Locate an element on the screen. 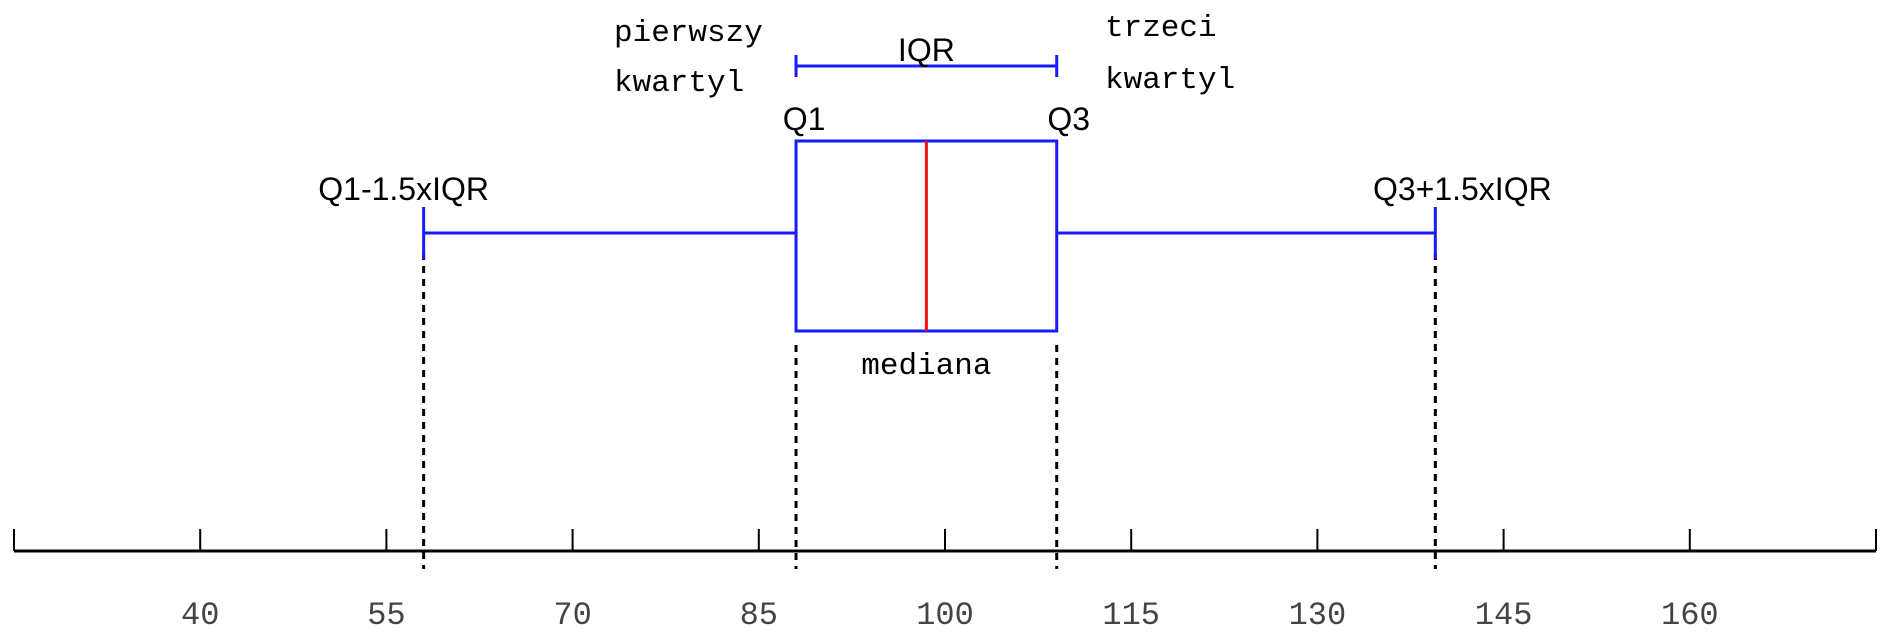 The height and width of the screenshot is (632, 1881). axis-tick-label: 160 is located at coordinates (1690, 614).